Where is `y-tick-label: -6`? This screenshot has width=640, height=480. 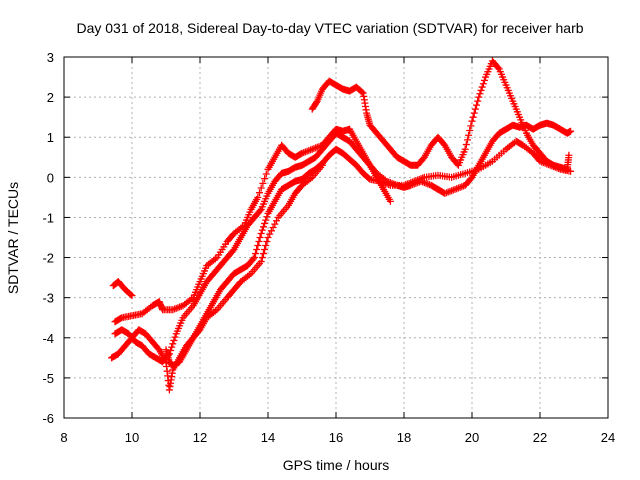 y-tick-label: -6 is located at coordinates (48, 418).